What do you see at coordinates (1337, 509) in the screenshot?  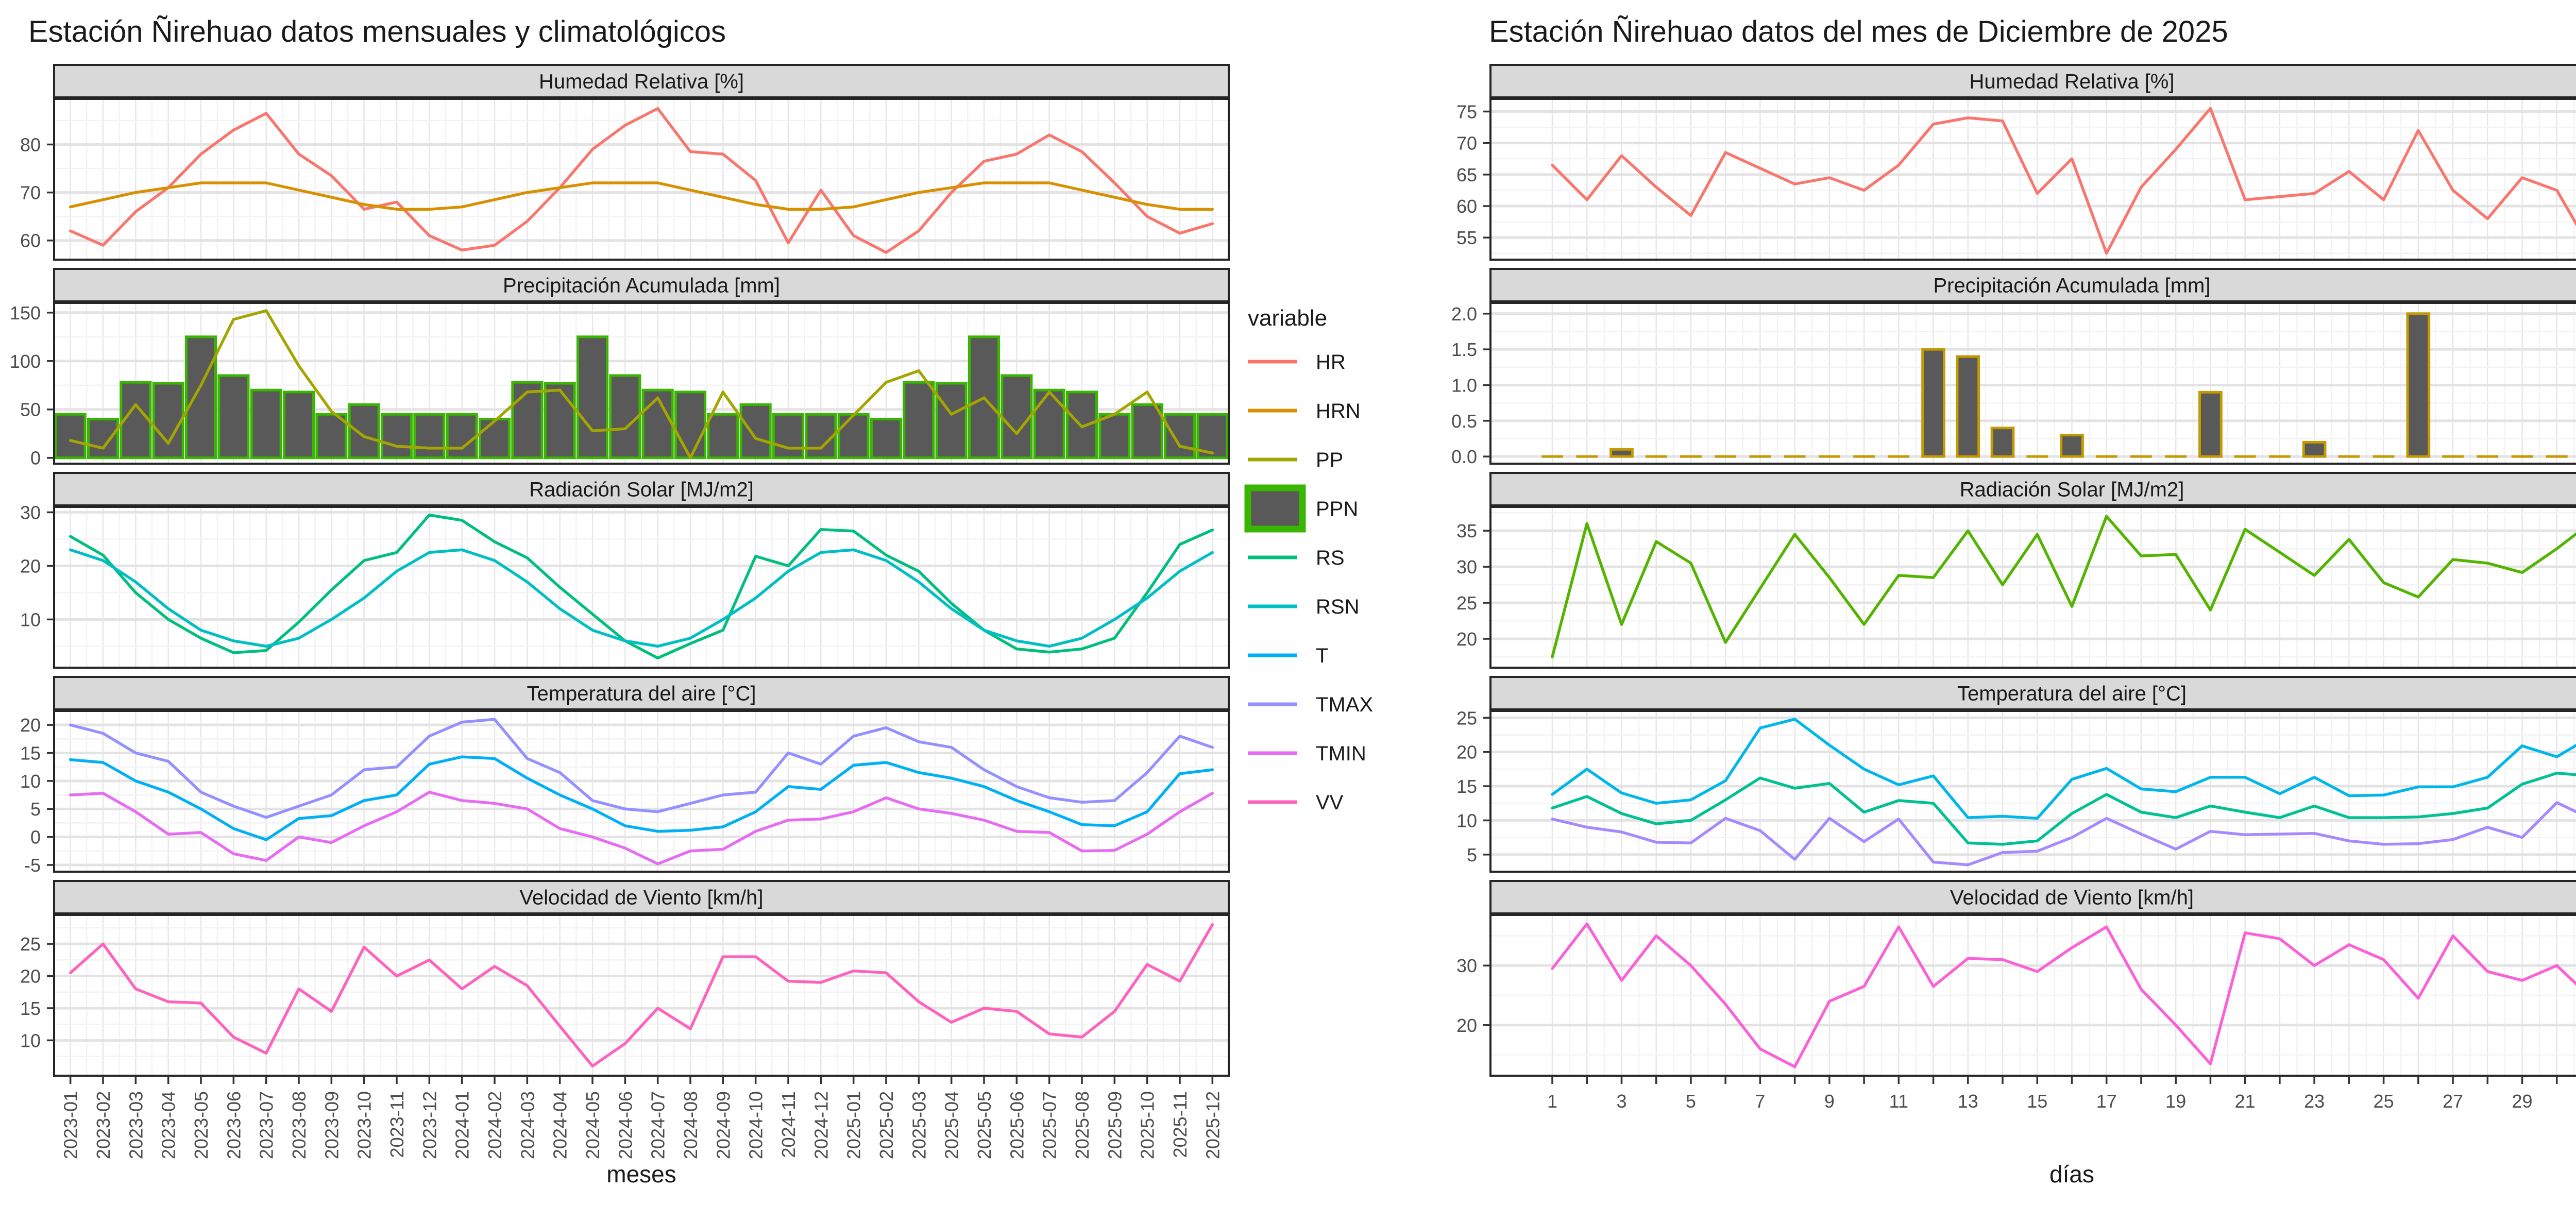 I see `fig0-legend-label-PPN: PPN` at bounding box center [1337, 509].